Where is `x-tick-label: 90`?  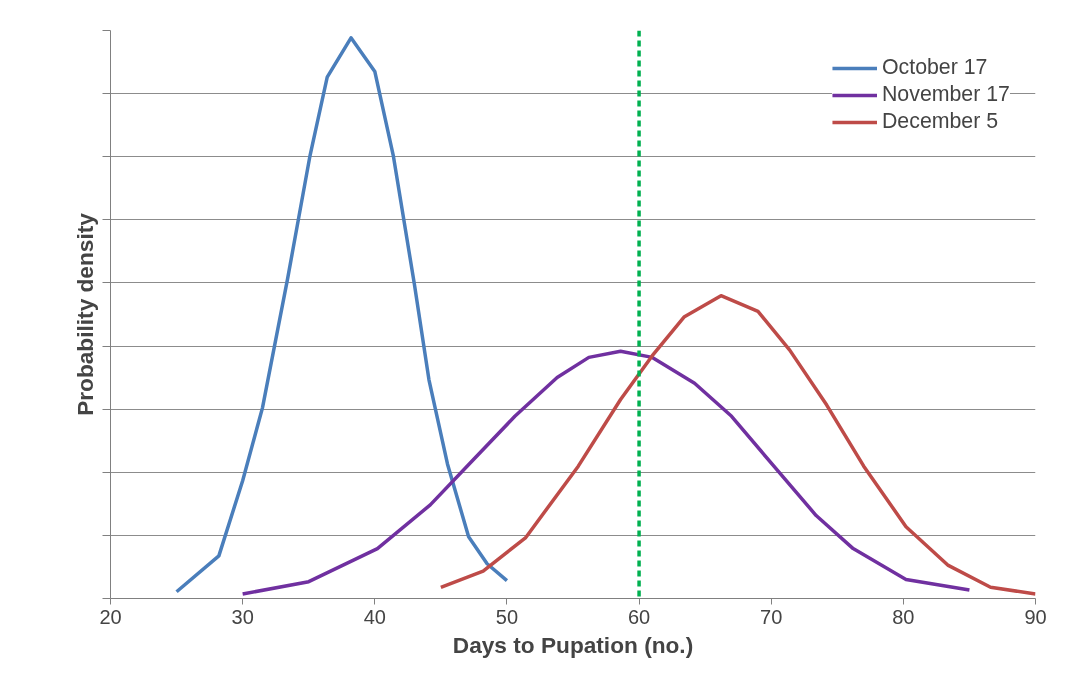 x-tick-label: 90 is located at coordinates (1035, 616).